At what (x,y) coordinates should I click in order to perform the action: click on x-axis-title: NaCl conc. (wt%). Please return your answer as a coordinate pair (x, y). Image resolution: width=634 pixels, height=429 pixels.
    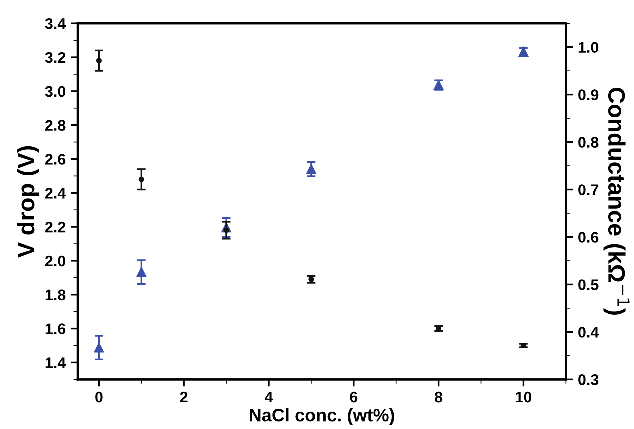
    Looking at the image, I should click on (322, 417).